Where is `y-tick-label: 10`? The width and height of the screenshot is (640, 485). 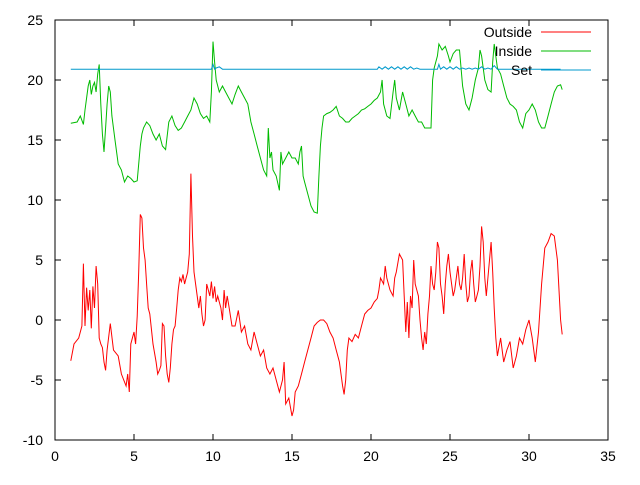
y-tick-label: 10 is located at coordinates (35, 200).